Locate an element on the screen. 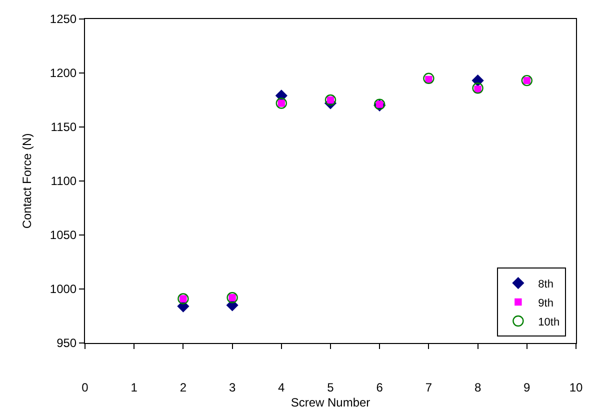  y-tick-label: 1050 is located at coordinates (63, 235).